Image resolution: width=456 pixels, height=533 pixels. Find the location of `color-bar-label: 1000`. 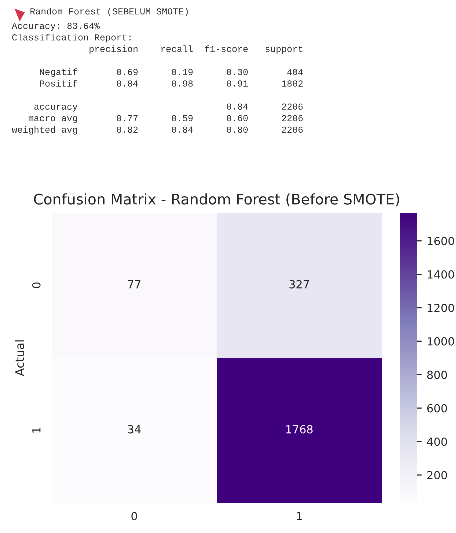

color-bar-label: 1000 is located at coordinates (441, 341).